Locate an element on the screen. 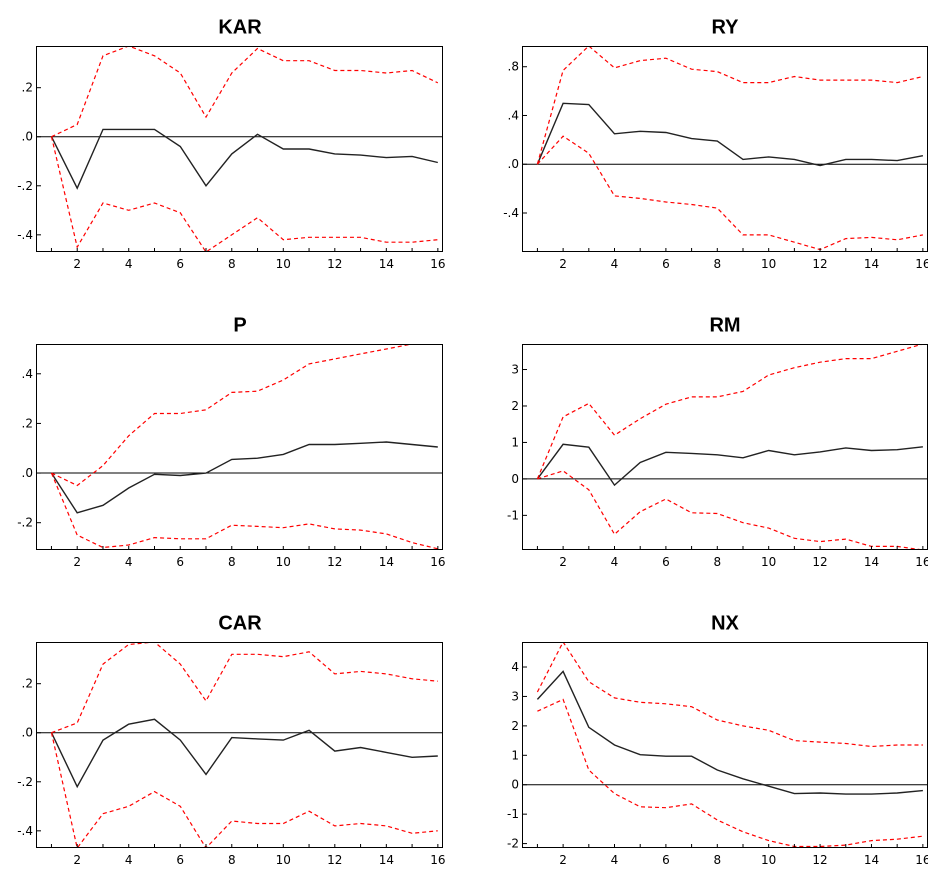  panel-car: CAR .2 .0 -.2 -.4 2 4 6 8 10 12 14 16 is located at coordinates (231, 739).